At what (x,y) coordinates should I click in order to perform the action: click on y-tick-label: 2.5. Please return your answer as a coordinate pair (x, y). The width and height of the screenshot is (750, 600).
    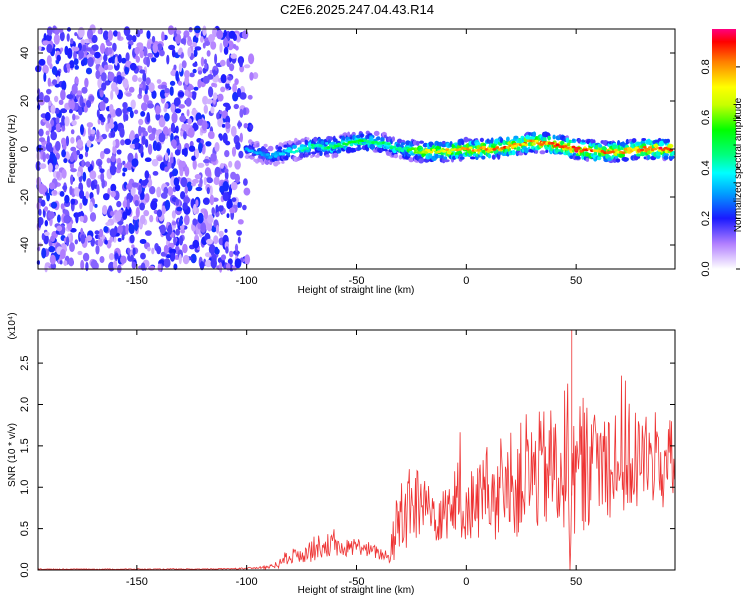
    Looking at the image, I should click on (25, 362).